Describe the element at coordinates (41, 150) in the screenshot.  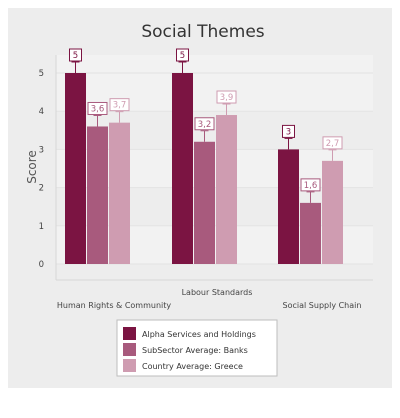
I see `y-tick-label: 3` at that location.